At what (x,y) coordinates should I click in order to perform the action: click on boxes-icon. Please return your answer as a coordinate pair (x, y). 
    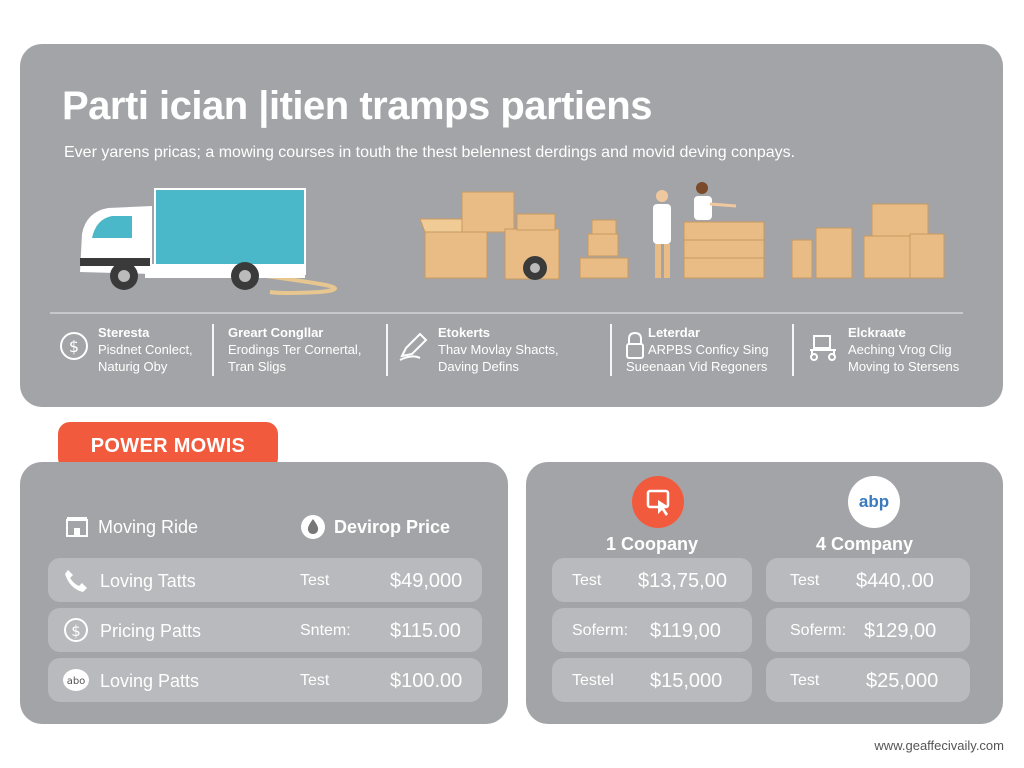
    Looking at the image, I should click on (524, 235).